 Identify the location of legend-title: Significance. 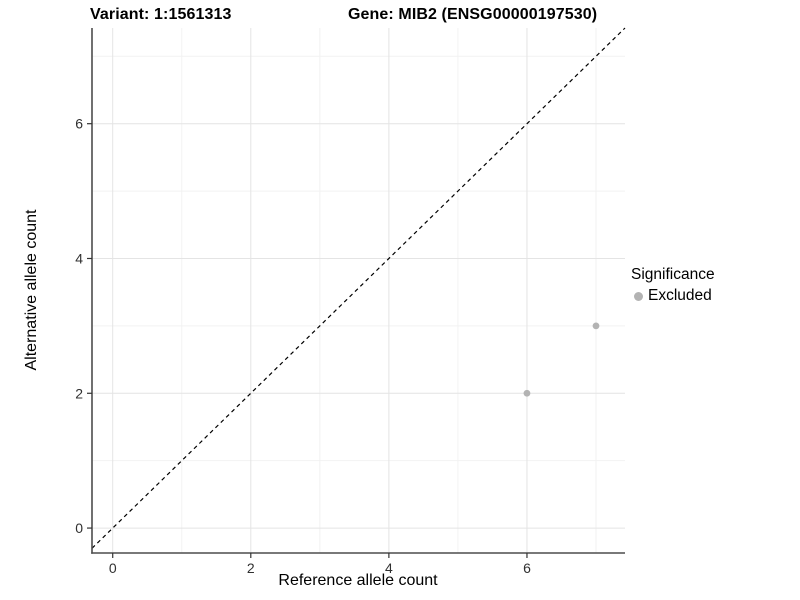
(673, 274).